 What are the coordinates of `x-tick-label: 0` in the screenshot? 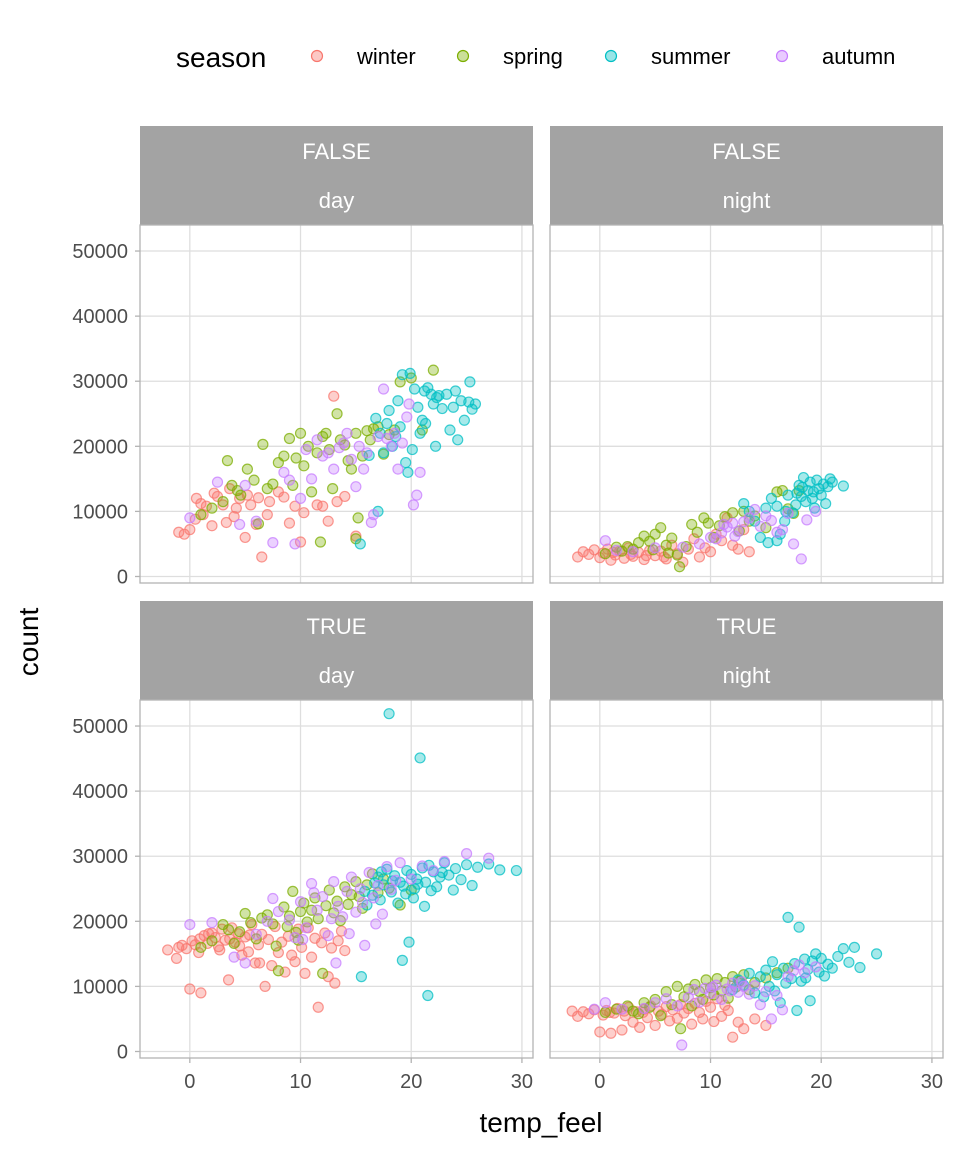 It's located at (599, 1082).